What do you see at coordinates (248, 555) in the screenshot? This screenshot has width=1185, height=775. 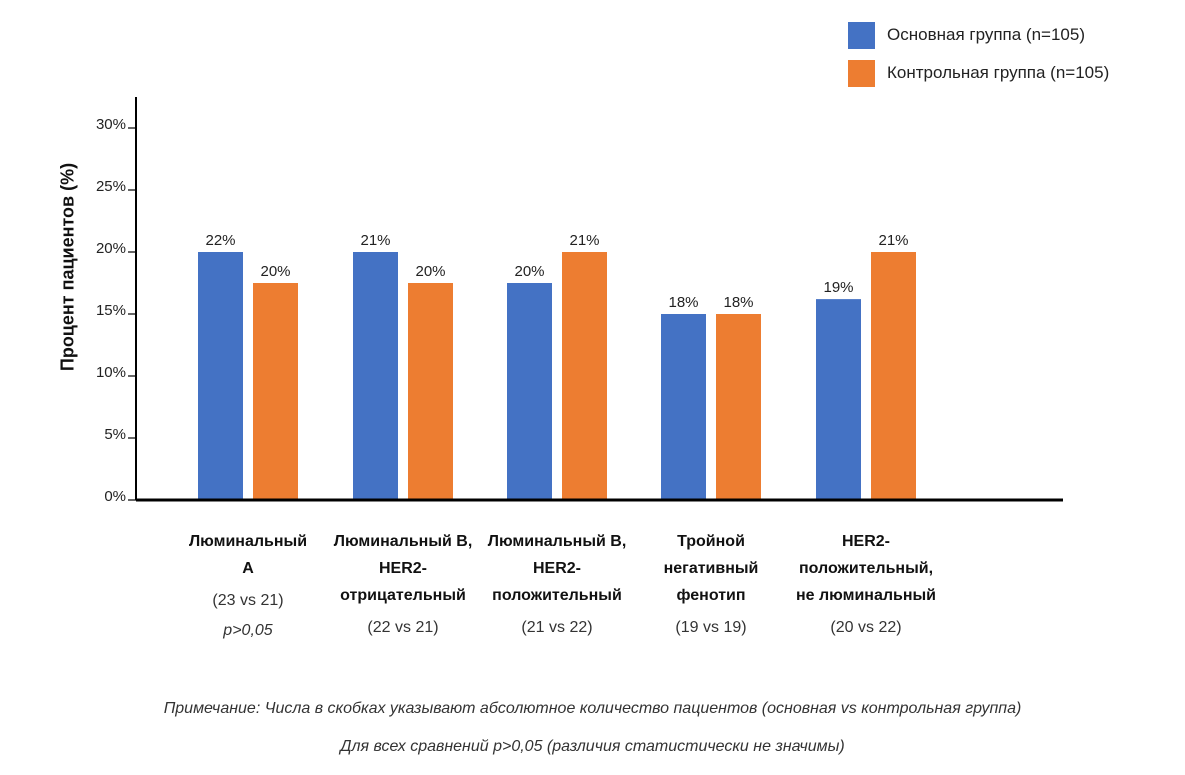 I see `category-name: Люминальный A` at bounding box center [248, 555].